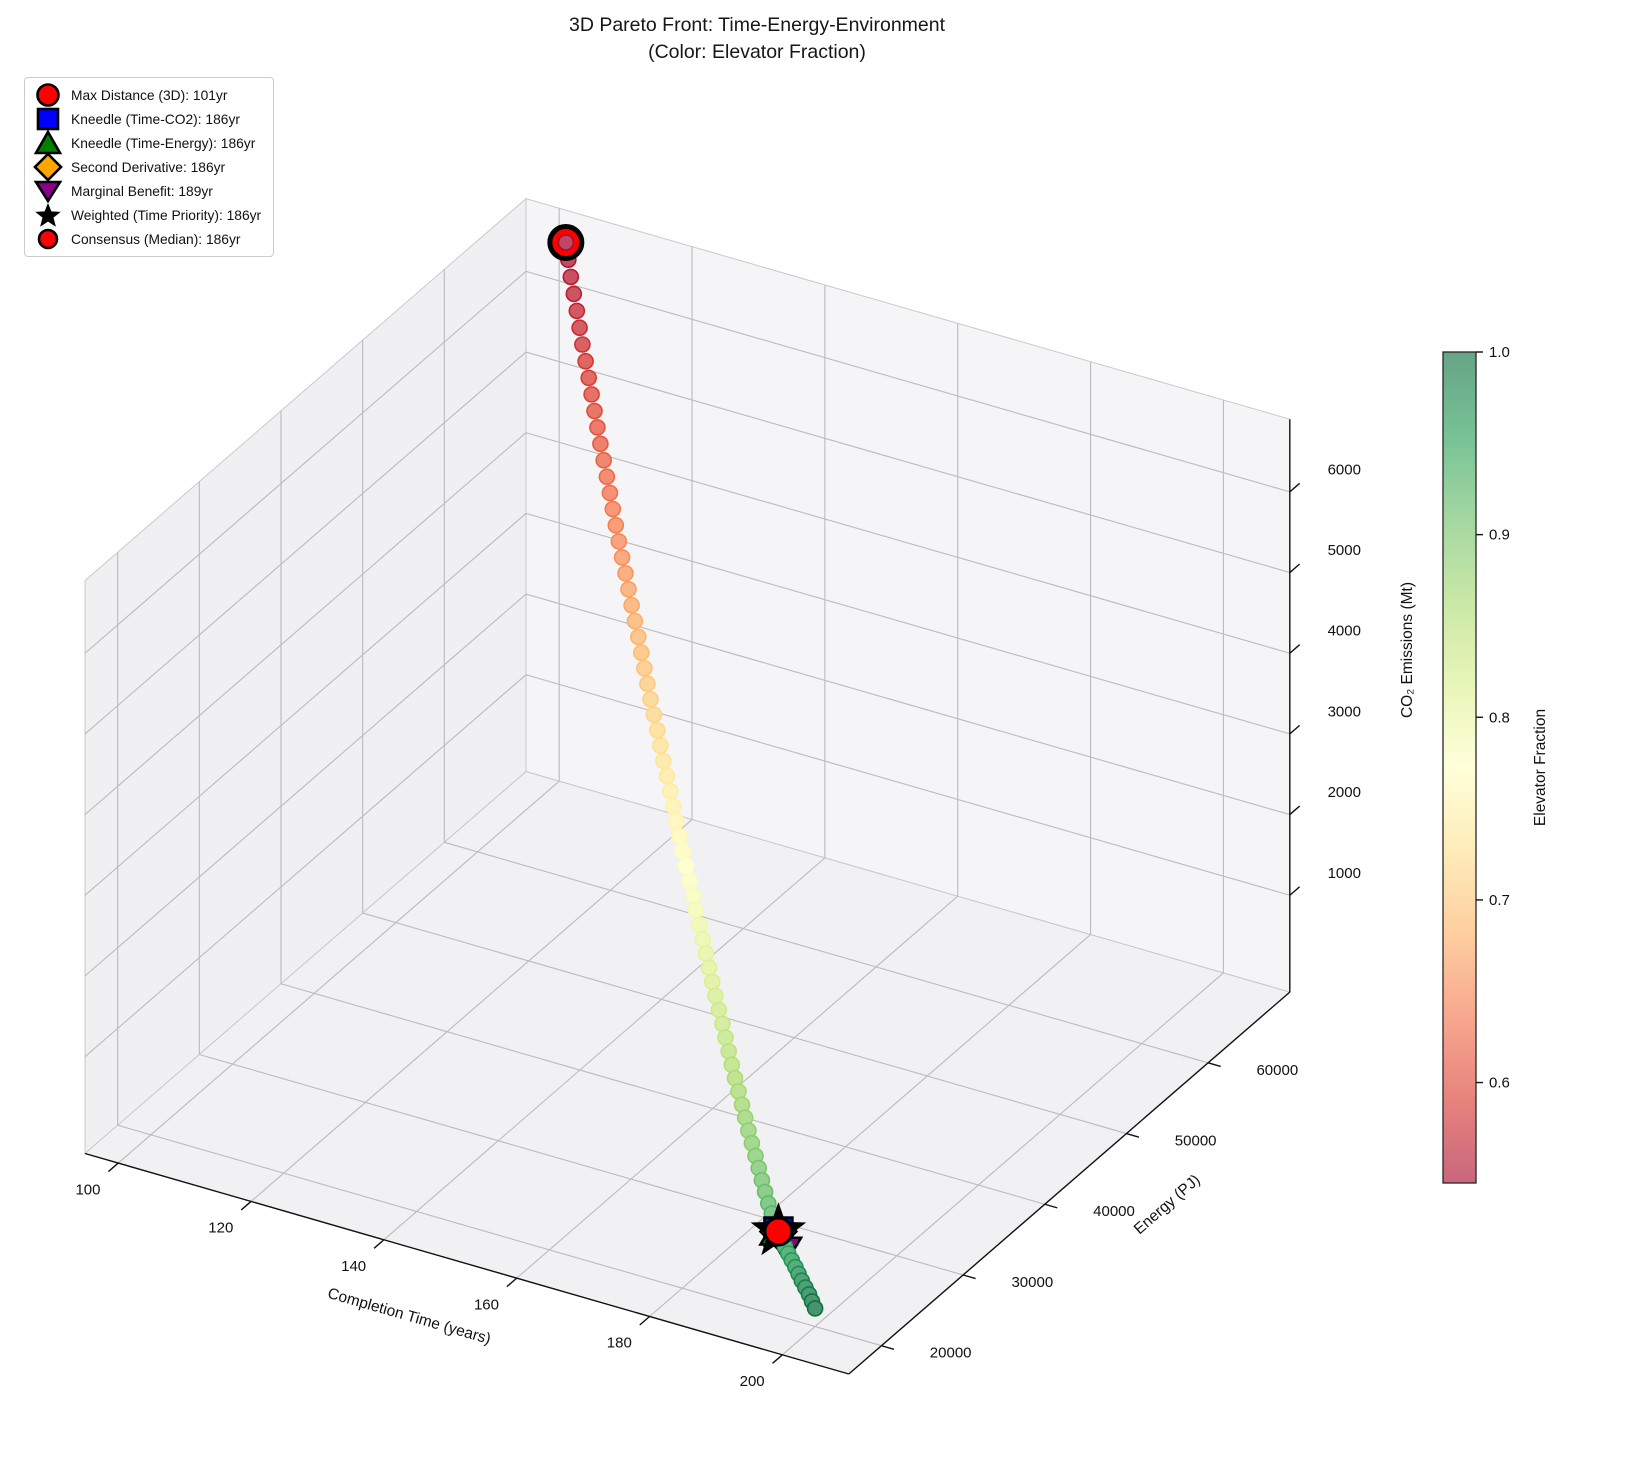 Image resolution: width=1635 pixels, height=1479 pixels. What do you see at coordinates (1499, 717) in the screenshot?
I see `colorbar-tick-label: 0.8` at bounding box center [1499, 717].